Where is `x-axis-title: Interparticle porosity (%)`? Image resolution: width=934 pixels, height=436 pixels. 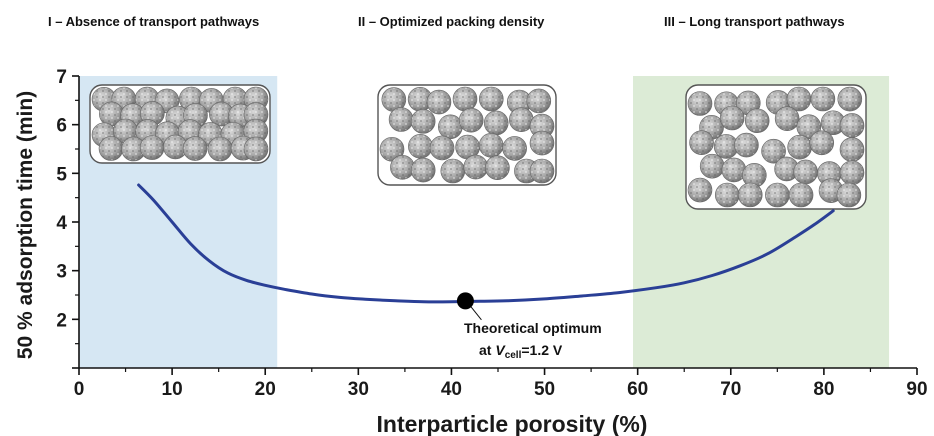
x-axis-title: Interparticle porosity (%) is located at coordinates (512, 423).